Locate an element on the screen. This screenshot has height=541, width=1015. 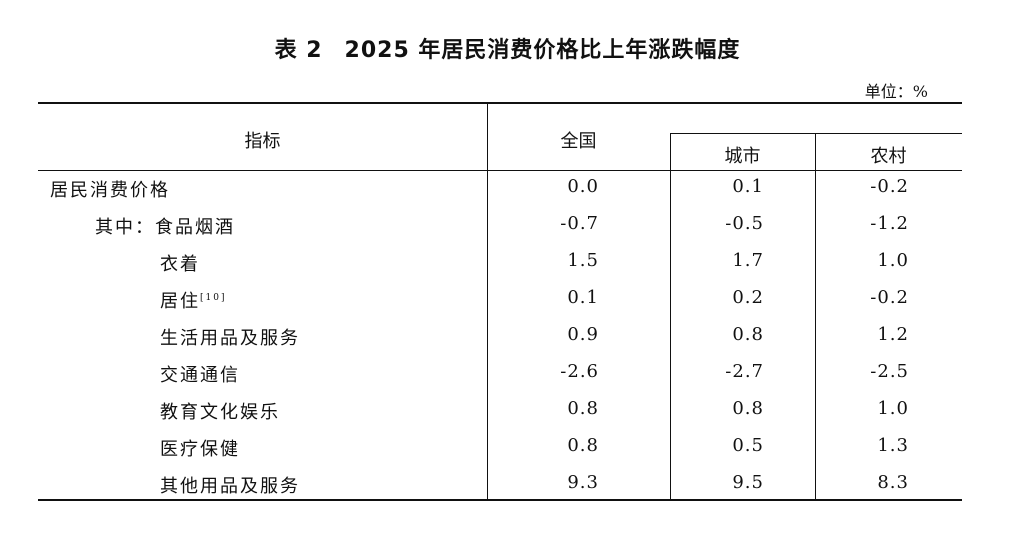
row-label: 其他用品及服务 is located at coordinates (230, 485).